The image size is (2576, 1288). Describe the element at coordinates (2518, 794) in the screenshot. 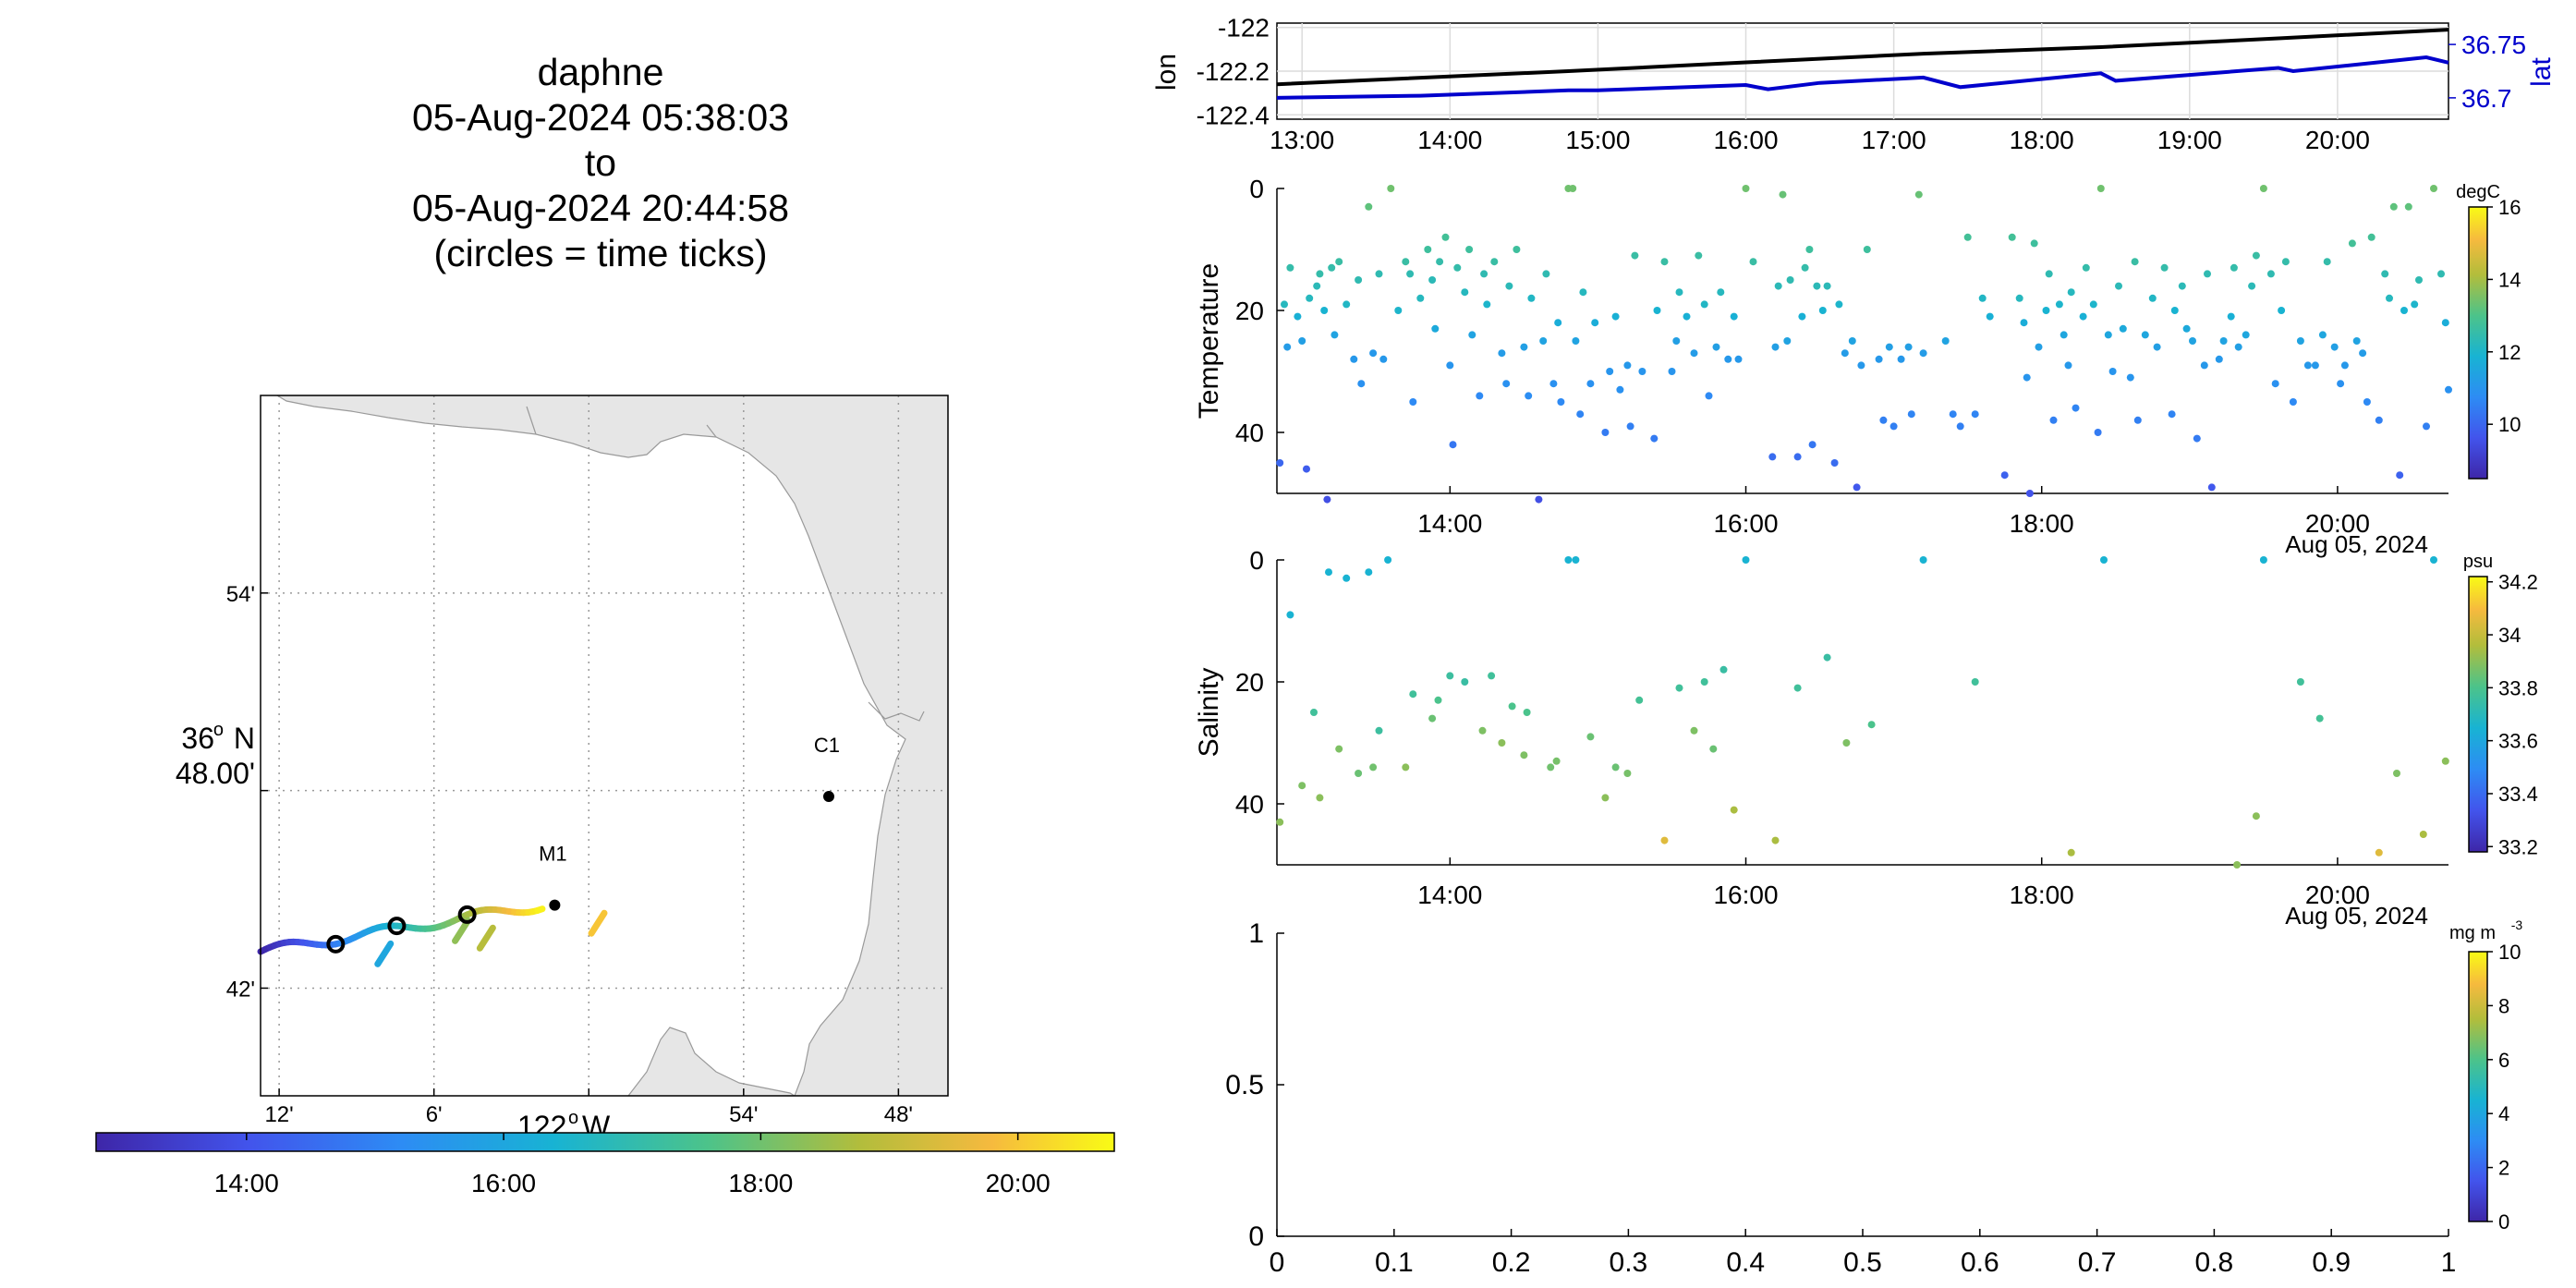

I see `salinity-colorbar-tick-label: 33.4` at that location.